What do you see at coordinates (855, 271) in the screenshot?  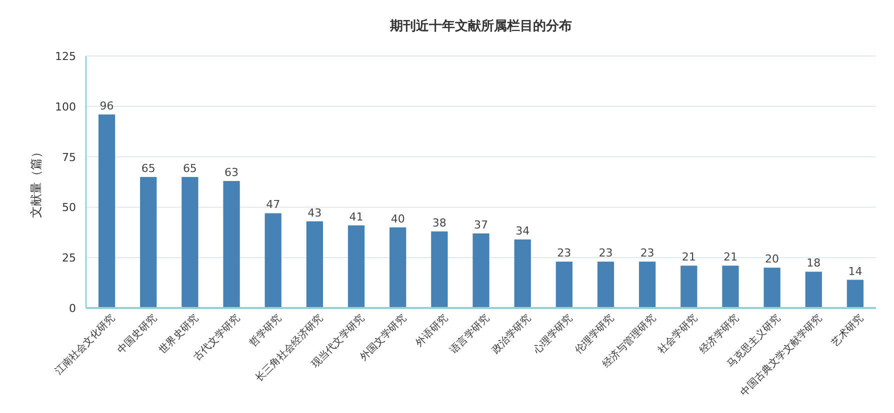 I see `data-label: 14` at bounding box center [855, 271].